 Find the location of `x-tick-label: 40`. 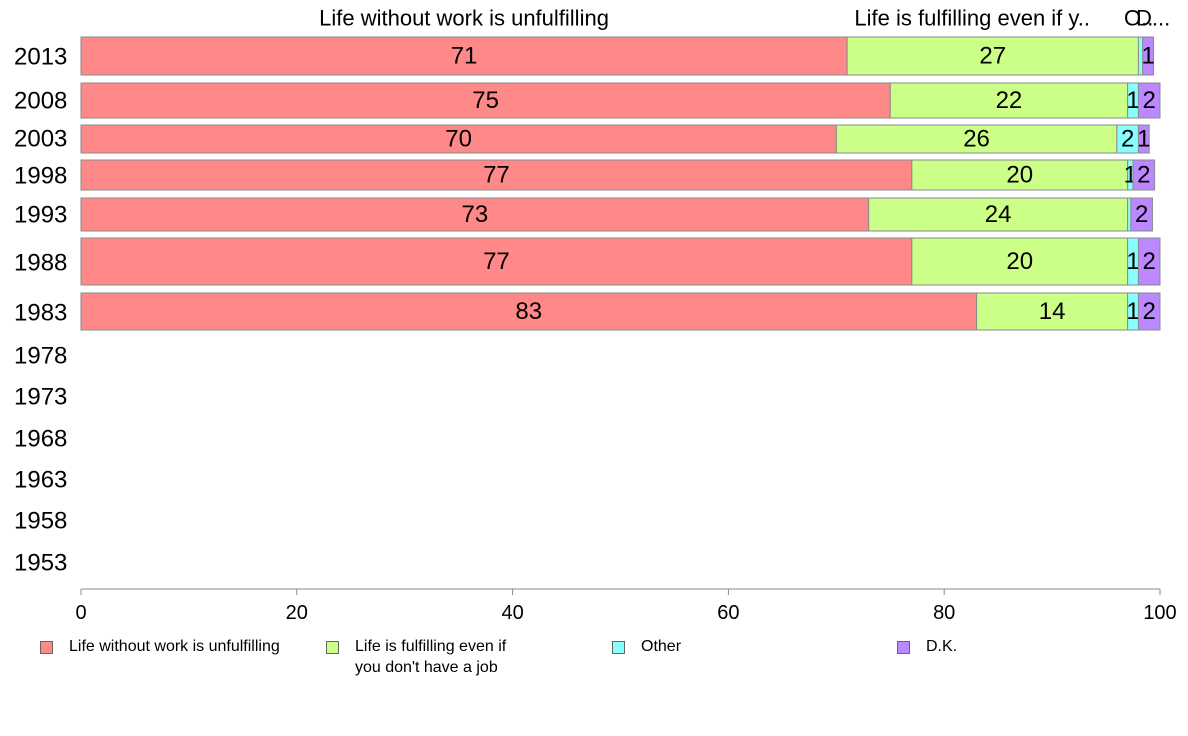

x-tick-label: 40 is located at coordinates (512, 613).